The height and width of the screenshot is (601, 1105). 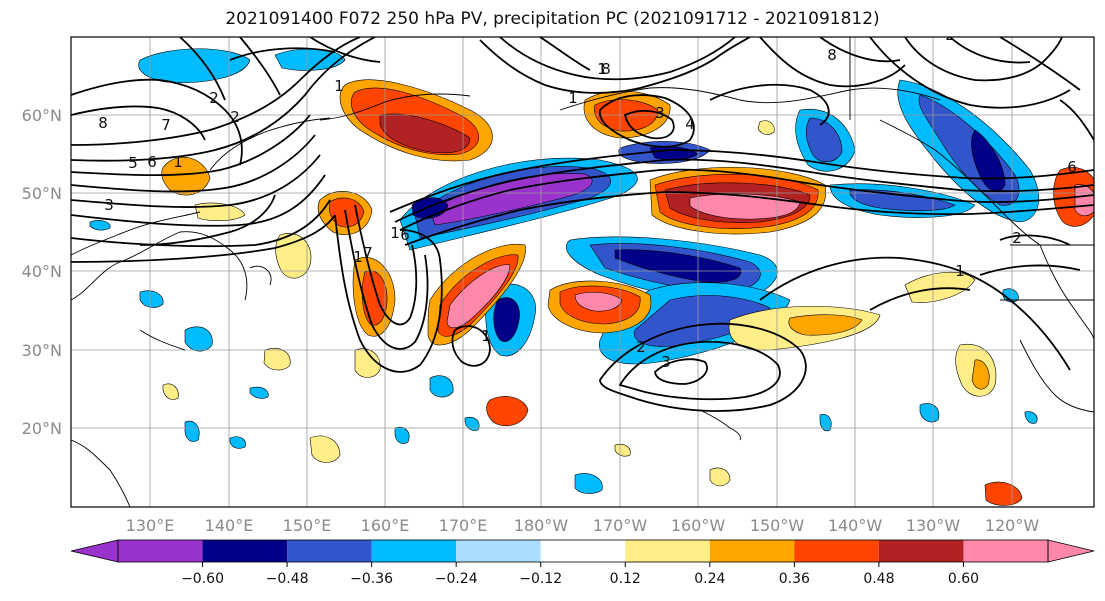 I want to click on longitude-label: 130°E, so click(x=150, y=525).